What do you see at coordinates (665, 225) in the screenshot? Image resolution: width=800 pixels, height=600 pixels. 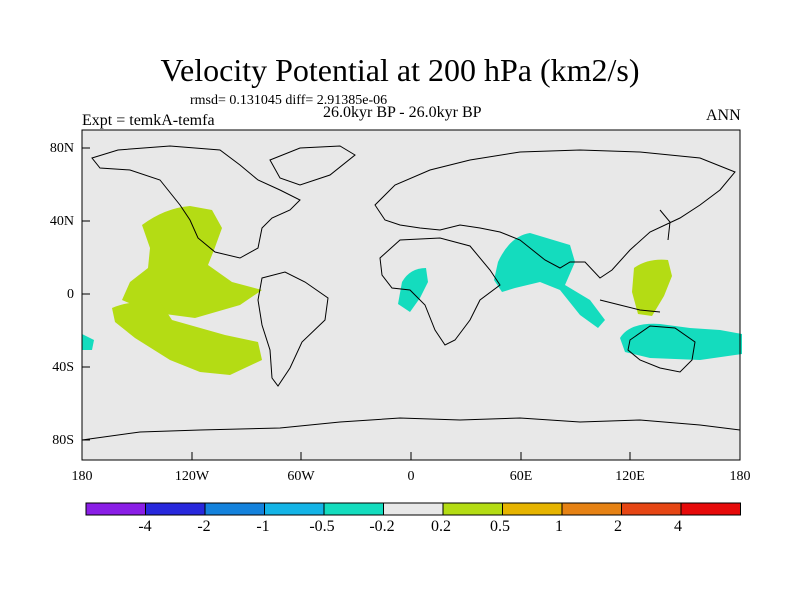 I see `coastline-japan` at bounding box center [665, 225].